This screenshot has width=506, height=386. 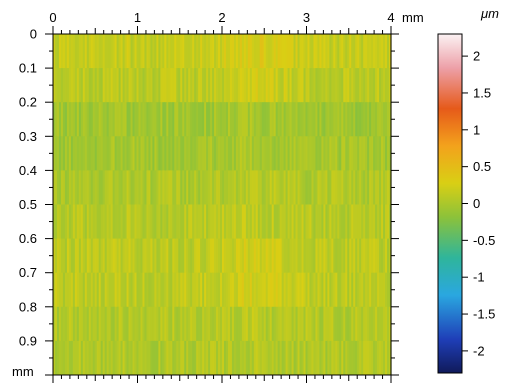 I want to click on colorbar-tick-label: -0.5, so click(x=484, y=240).